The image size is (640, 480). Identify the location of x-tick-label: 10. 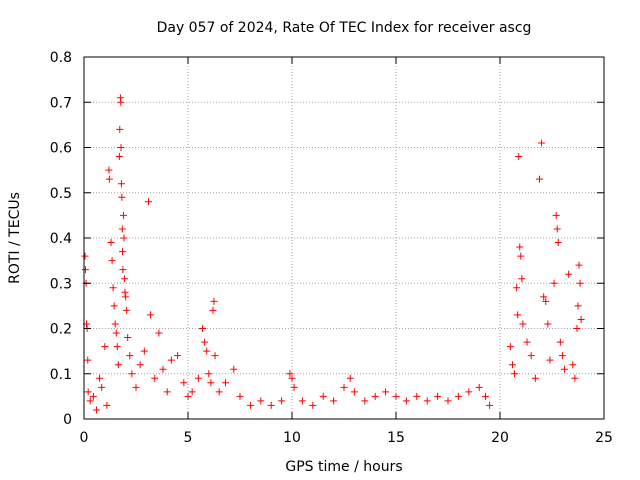
(292, 438).